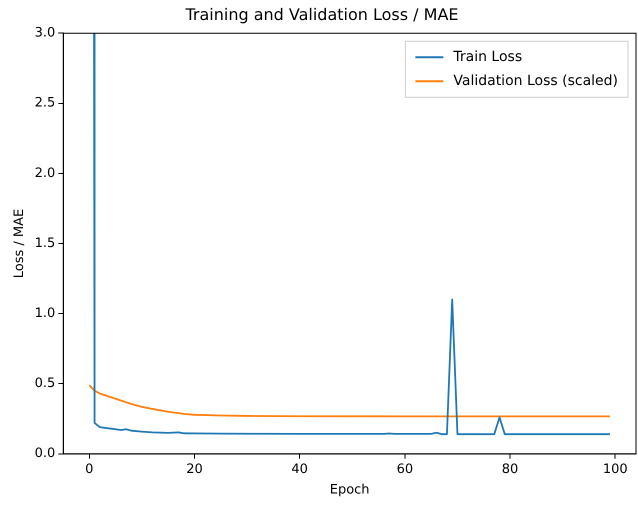  I want to click on y-tick-label: 2.0, so click(45, 173).